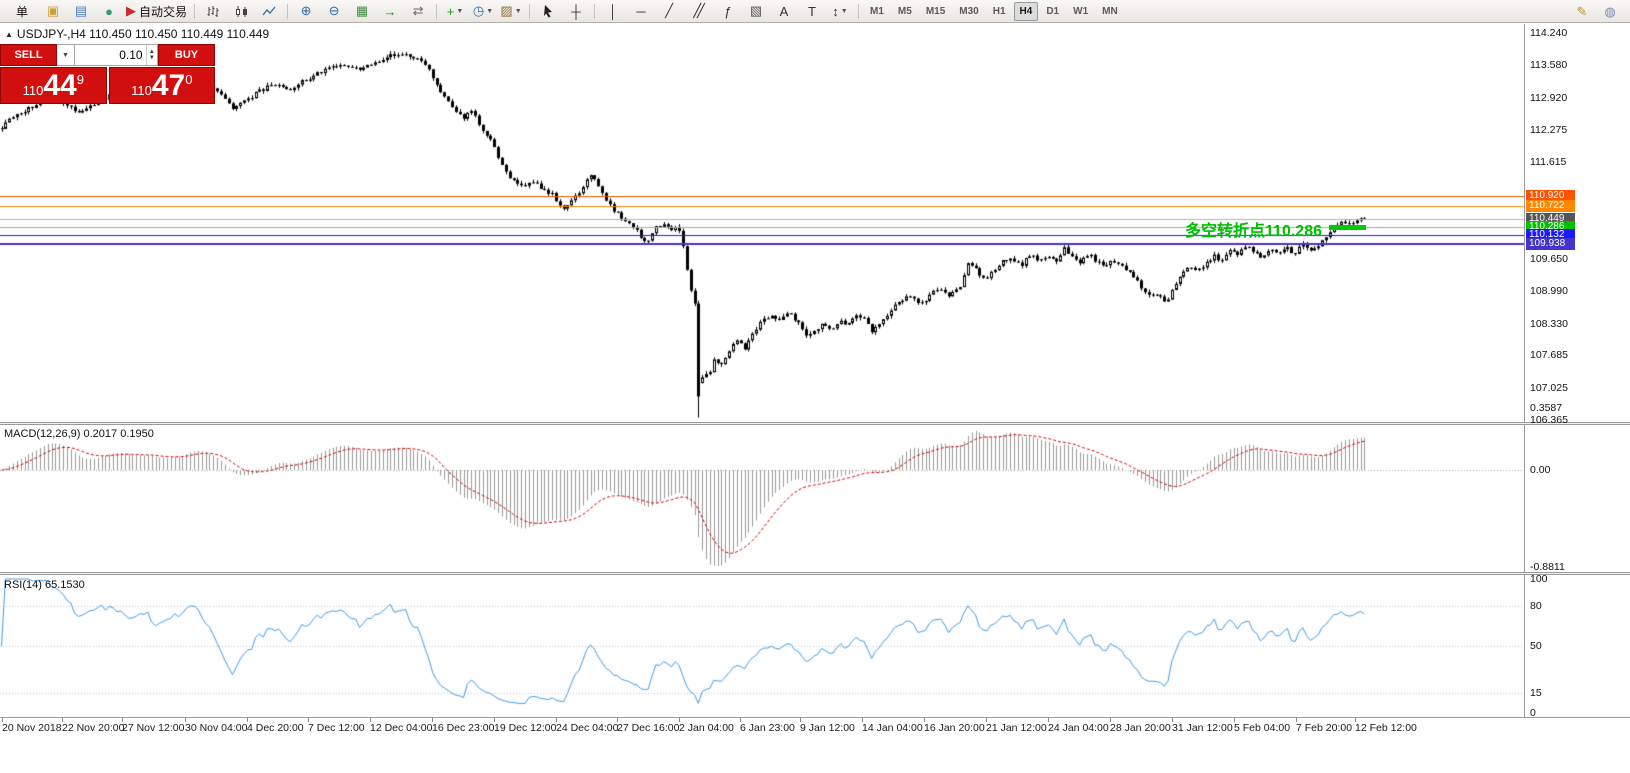 This screenshot has width=1630, height=773. I want to click on mql-community-icon: ●, so click(109, 11).